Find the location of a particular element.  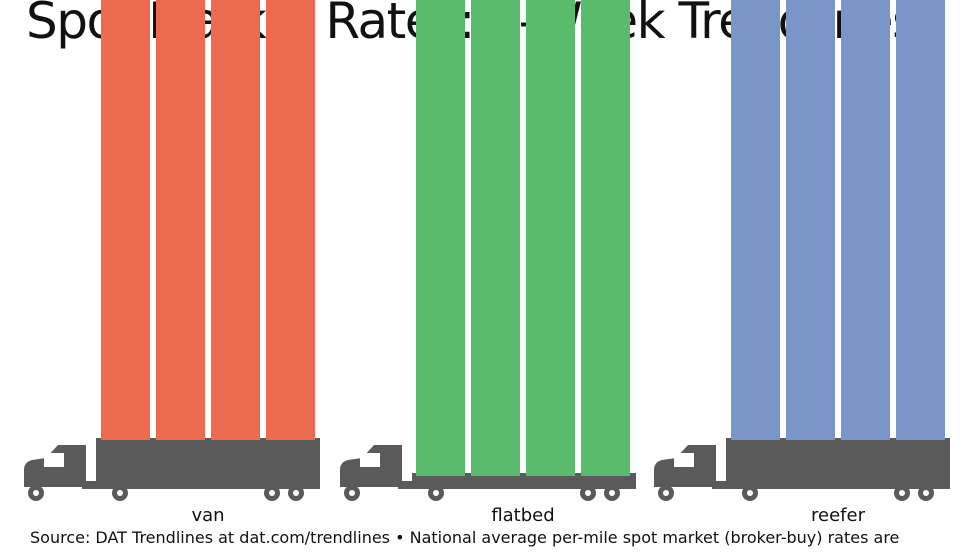

series-label: reefer is located at coordinates (838, 515).